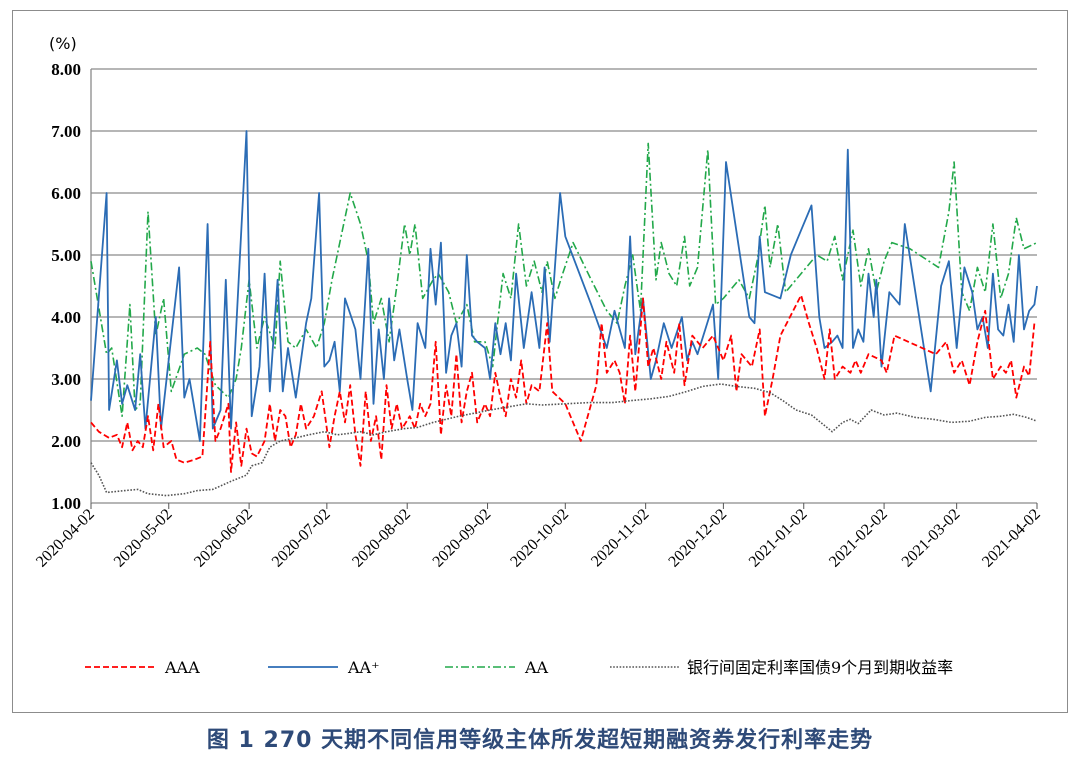 The height and width of the screenshot is (759, 1080). Describe the element at coordinates (66, 69) in the screenshot. I see `y-tick-label: 8.00` at that location.